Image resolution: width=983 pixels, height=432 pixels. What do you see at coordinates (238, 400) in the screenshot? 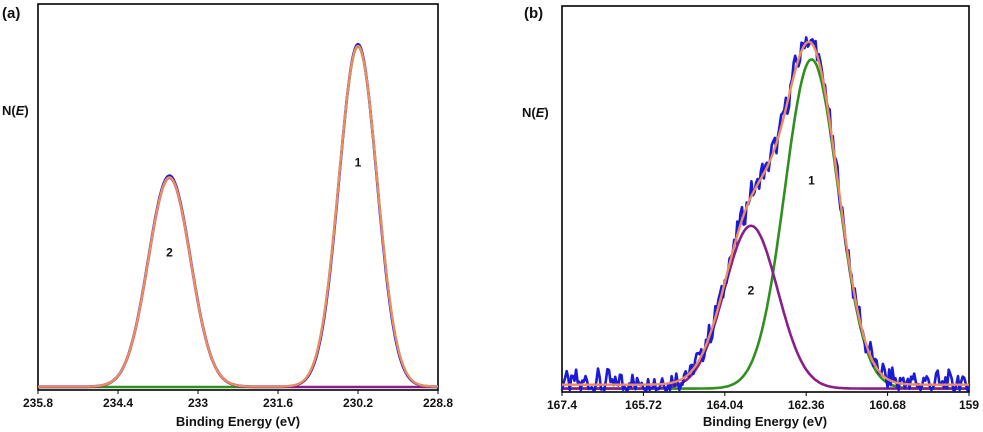
I see `panel-a-ticks: 235.8 234.4 233 231.6 230.2 228.8` at bounding box center [238, 400].